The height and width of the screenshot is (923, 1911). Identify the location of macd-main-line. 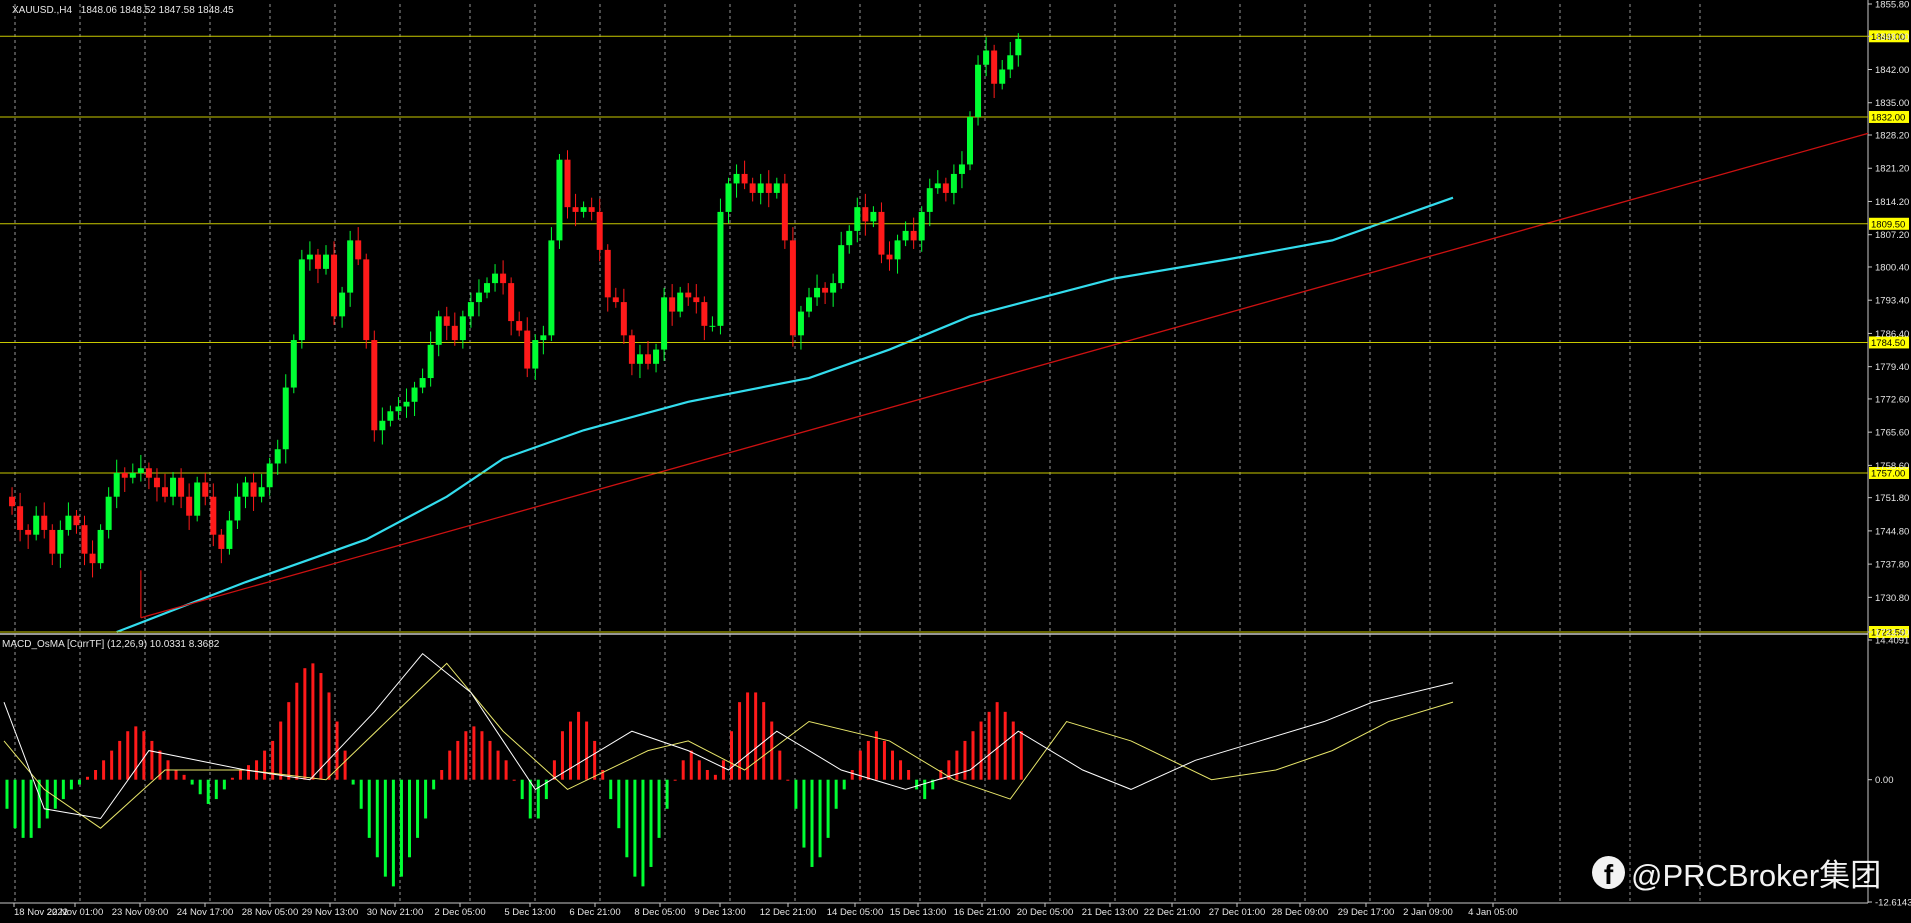
(728, 736).